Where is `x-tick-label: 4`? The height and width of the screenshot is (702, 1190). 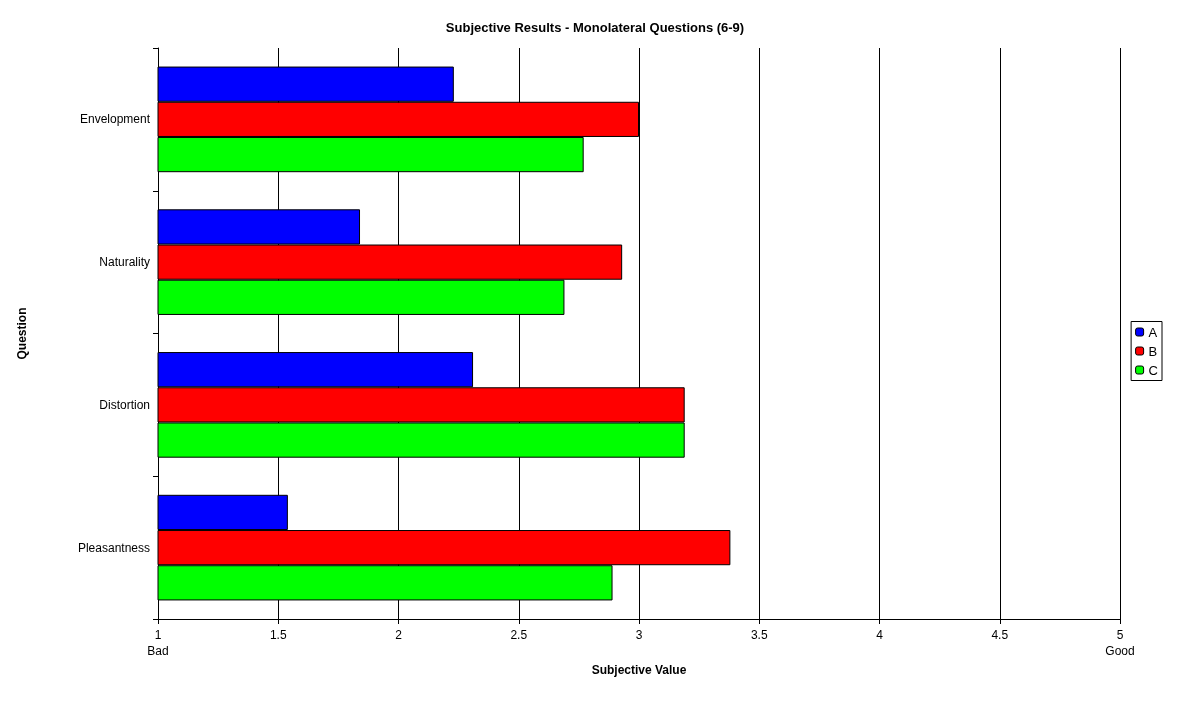 x-tick-label: 4 is located at coordinates (880, 635).